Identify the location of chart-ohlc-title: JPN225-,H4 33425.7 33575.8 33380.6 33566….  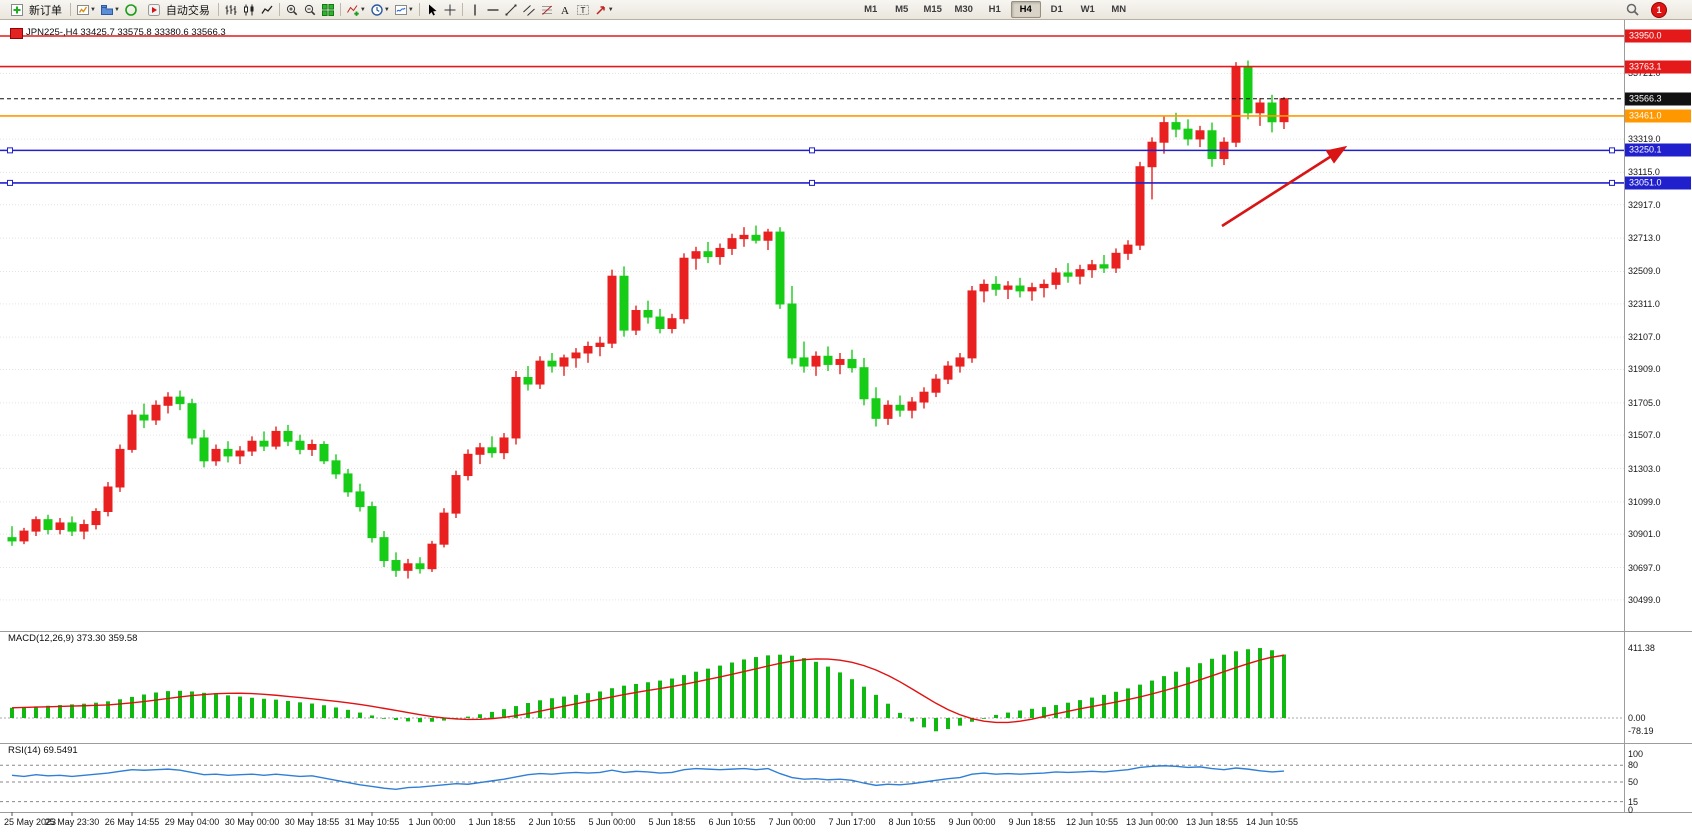
(126, 32).